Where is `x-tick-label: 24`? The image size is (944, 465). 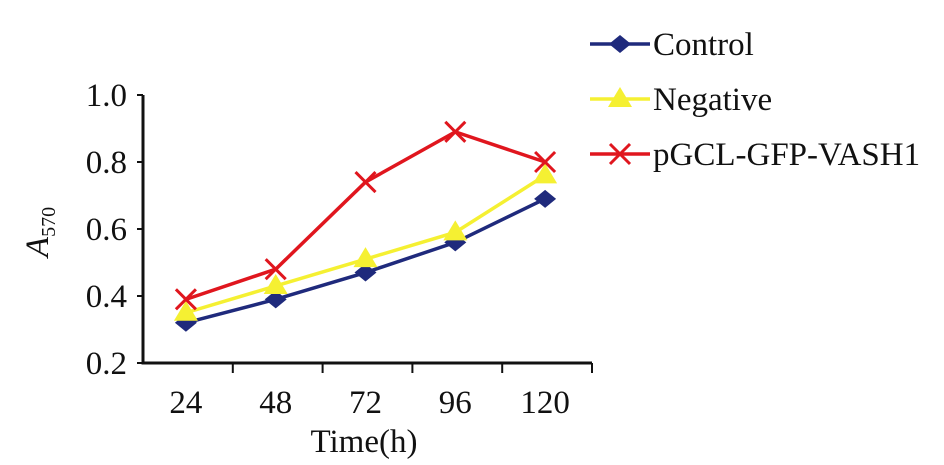 x-tick-label: 24 is located at coordinates (185, 403).